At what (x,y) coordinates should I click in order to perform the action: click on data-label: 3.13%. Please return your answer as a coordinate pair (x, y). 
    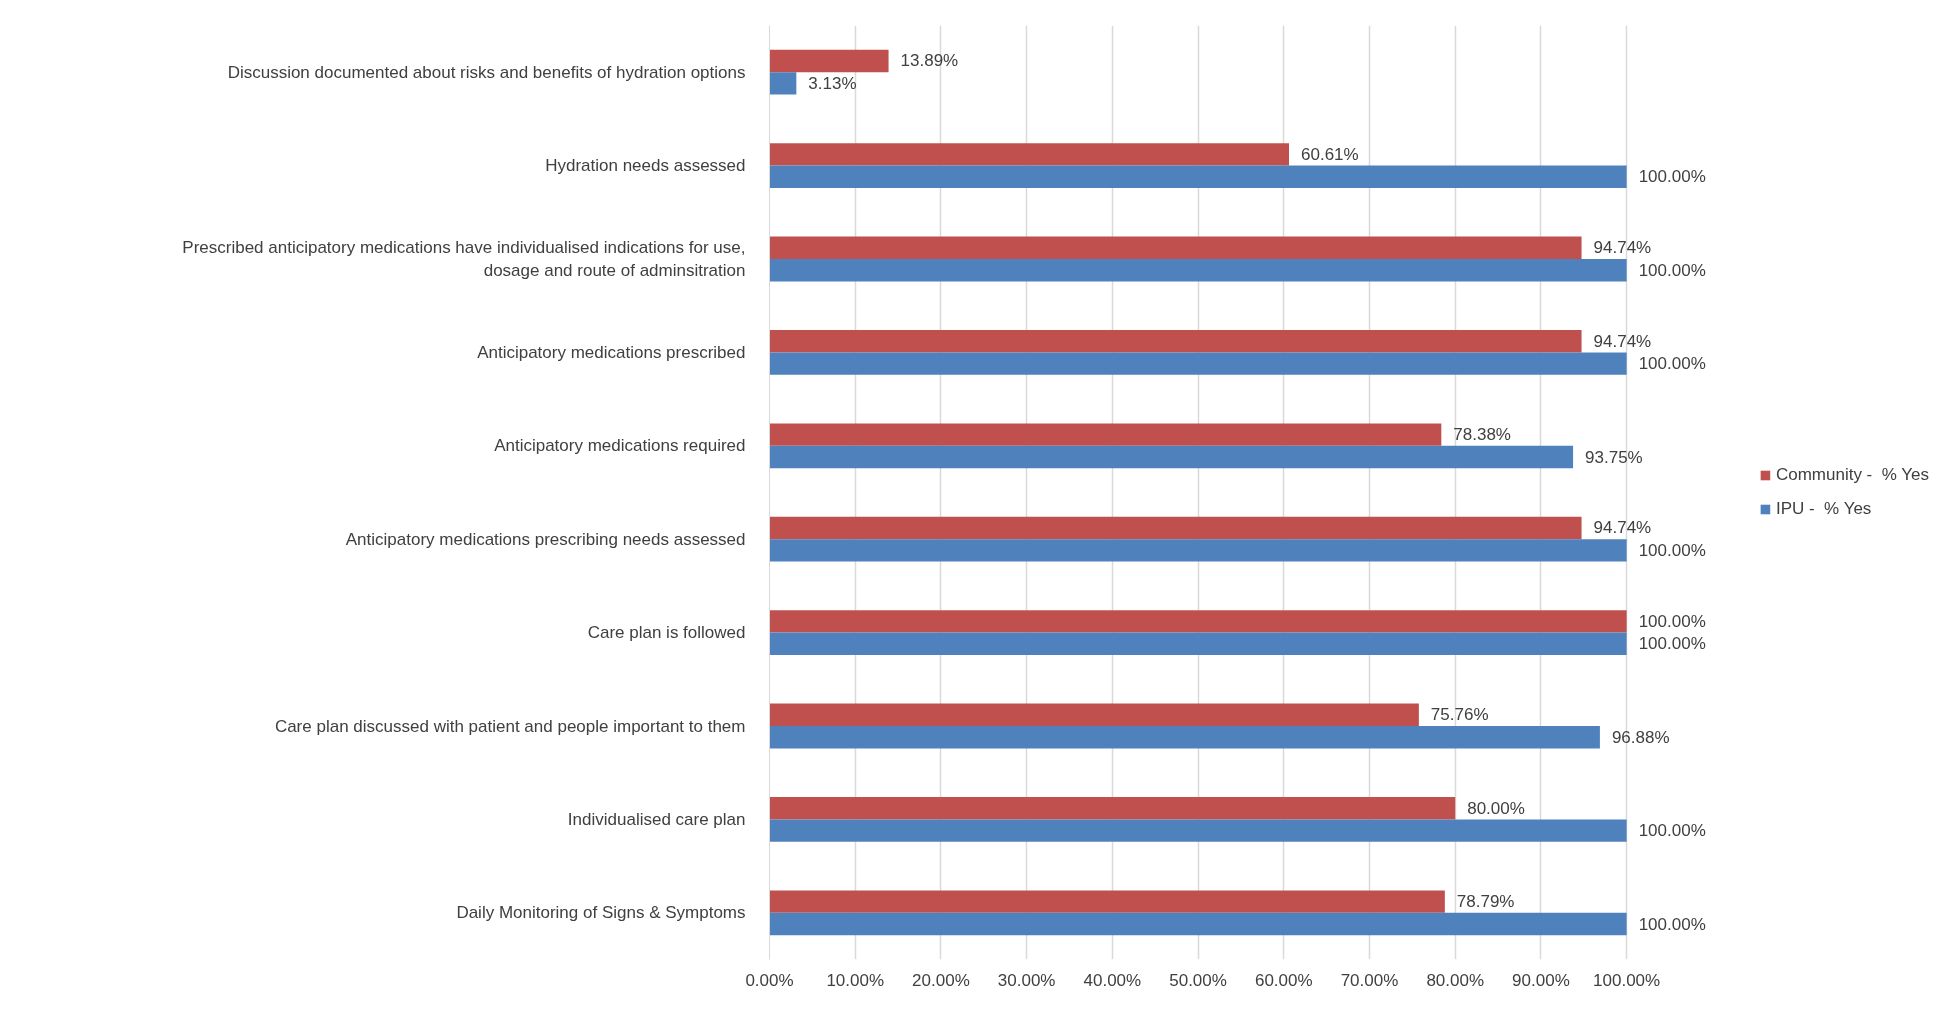
    Looking at the image, I should click on (832, 83).